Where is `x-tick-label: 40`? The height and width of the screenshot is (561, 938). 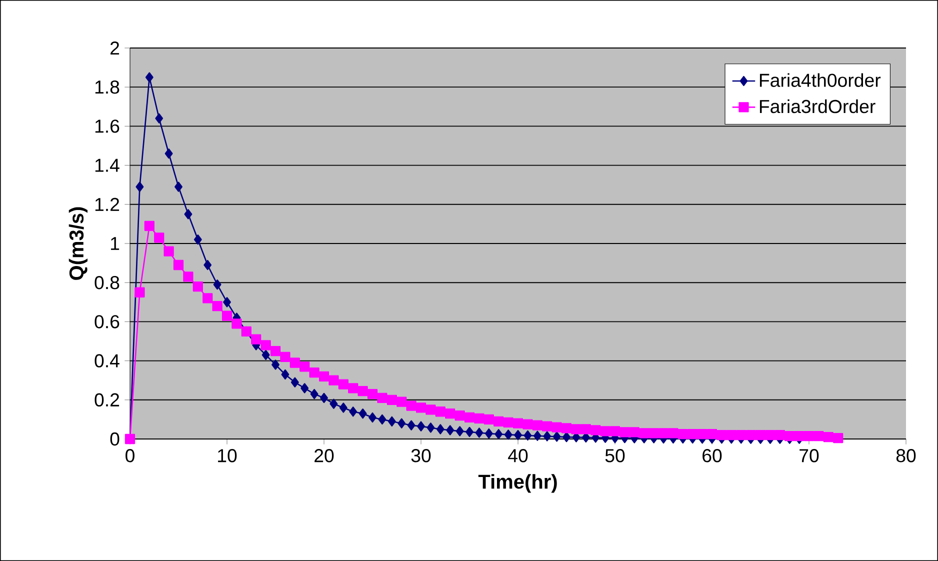 x-tick-label: 40 is located at coordinates (518, 455).